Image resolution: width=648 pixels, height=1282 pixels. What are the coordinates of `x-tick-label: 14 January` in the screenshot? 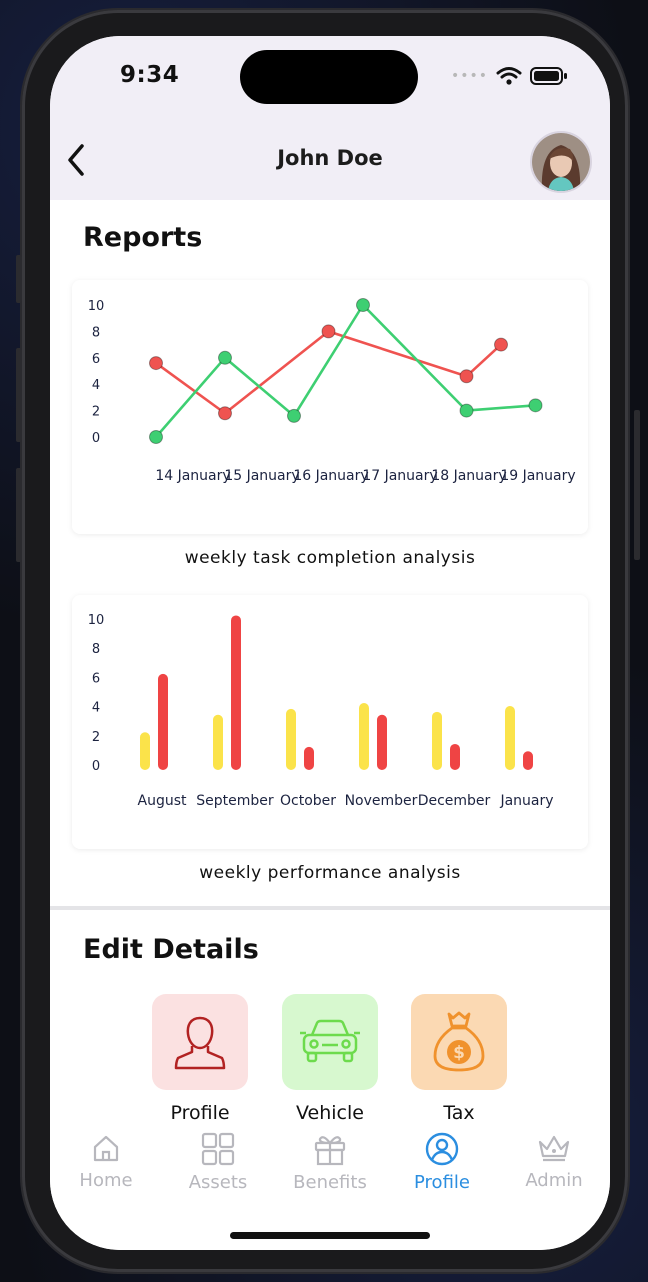 It's located at (192, 476).